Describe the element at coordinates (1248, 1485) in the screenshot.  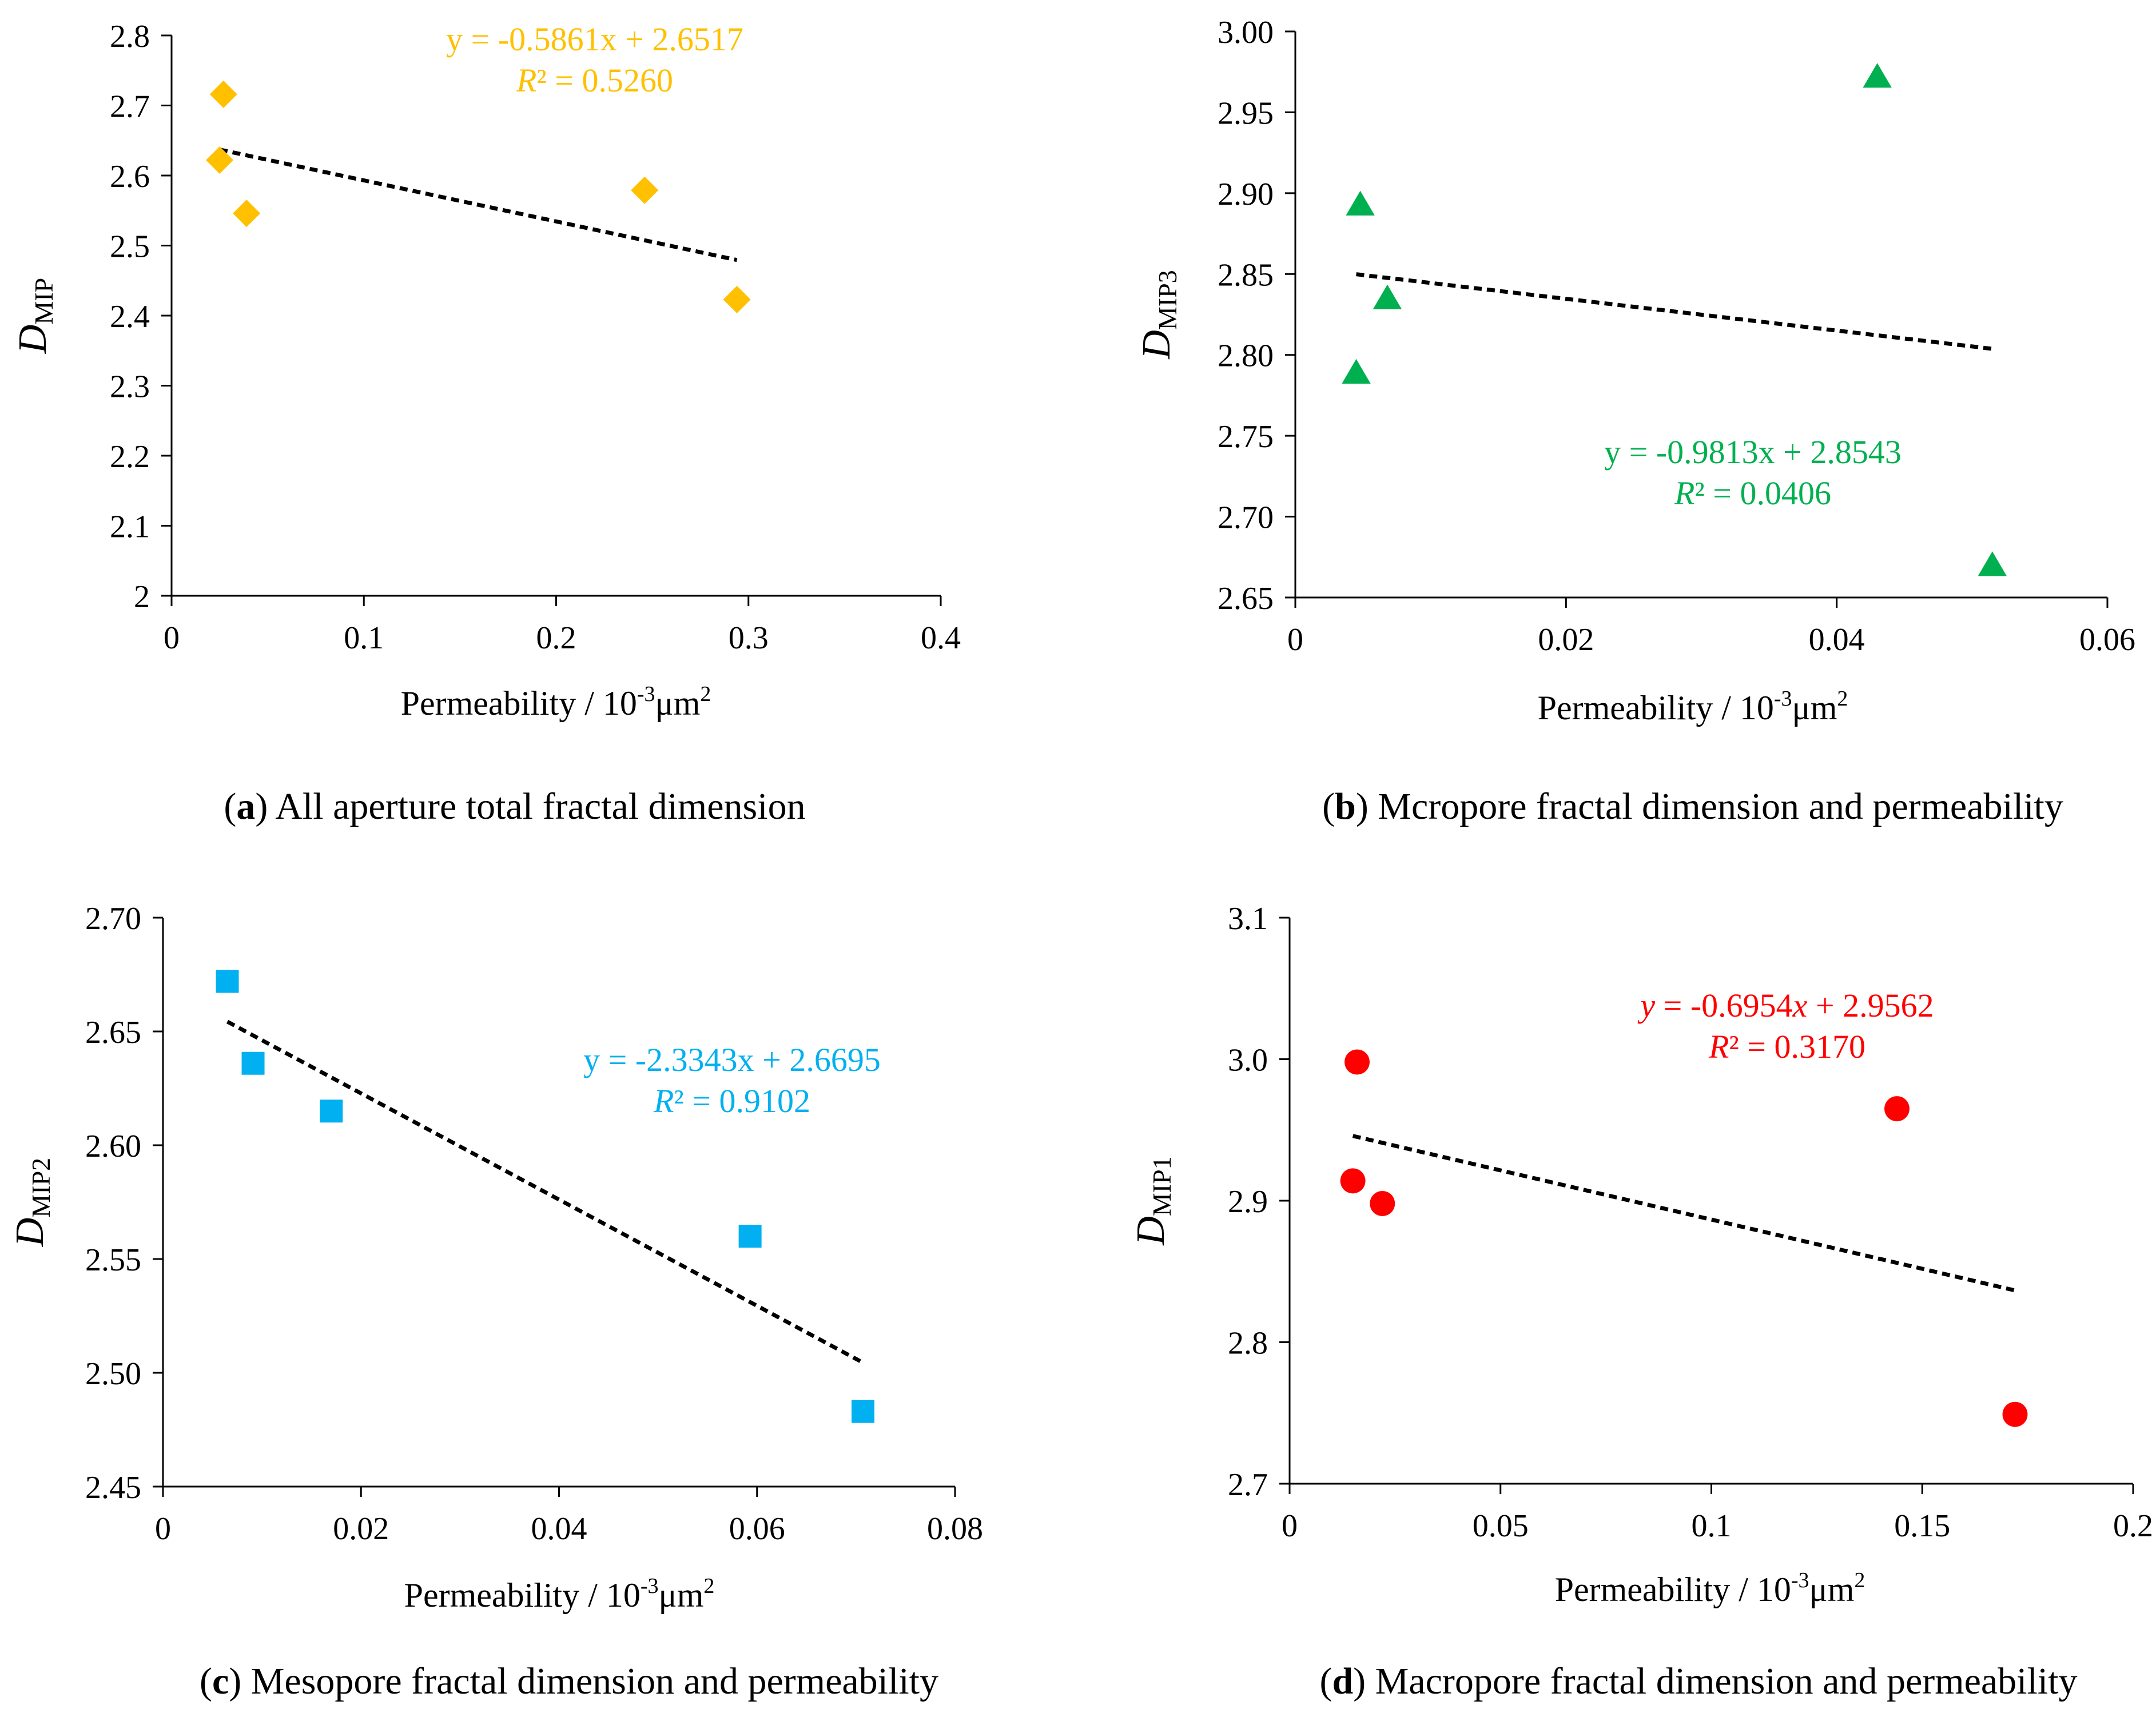
I see `panel-d-y-tick-label: 2.7` at that location.